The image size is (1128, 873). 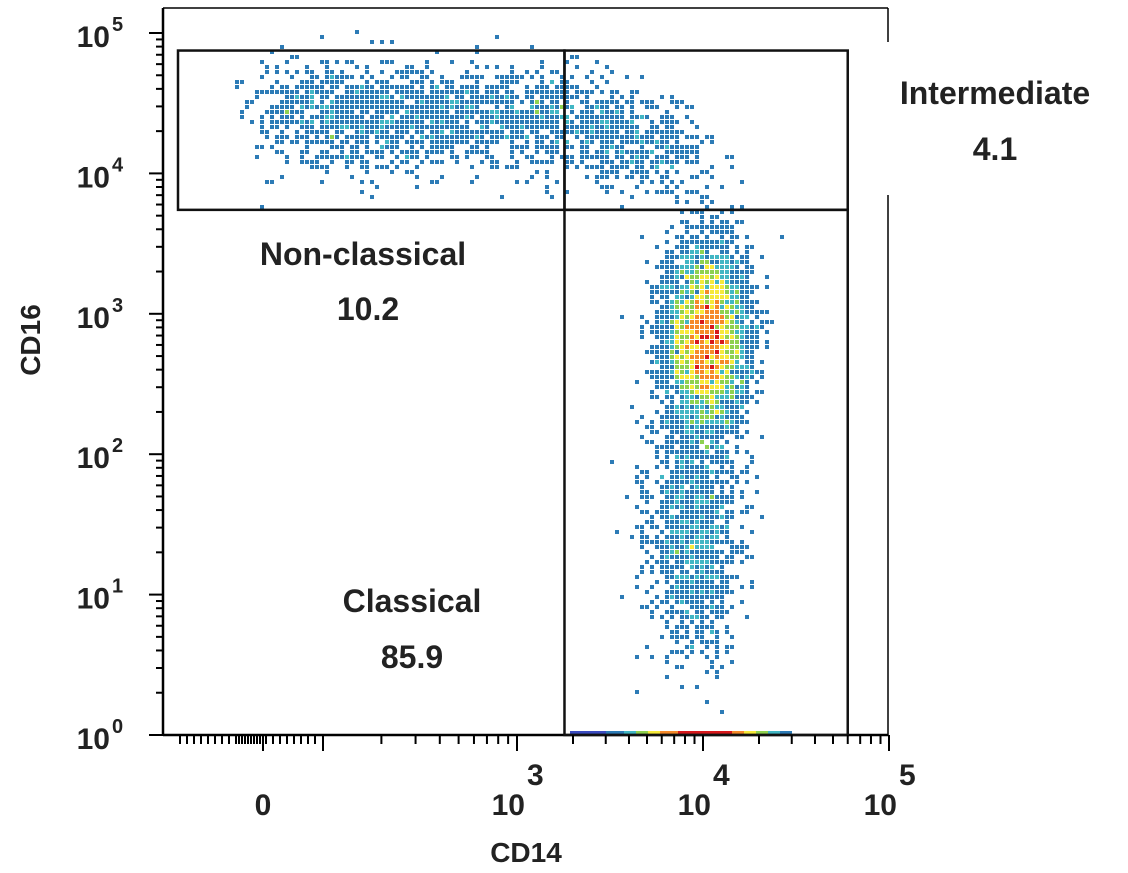 I want to click on gate-label-classical: Classical, so click(x=412, y=601).